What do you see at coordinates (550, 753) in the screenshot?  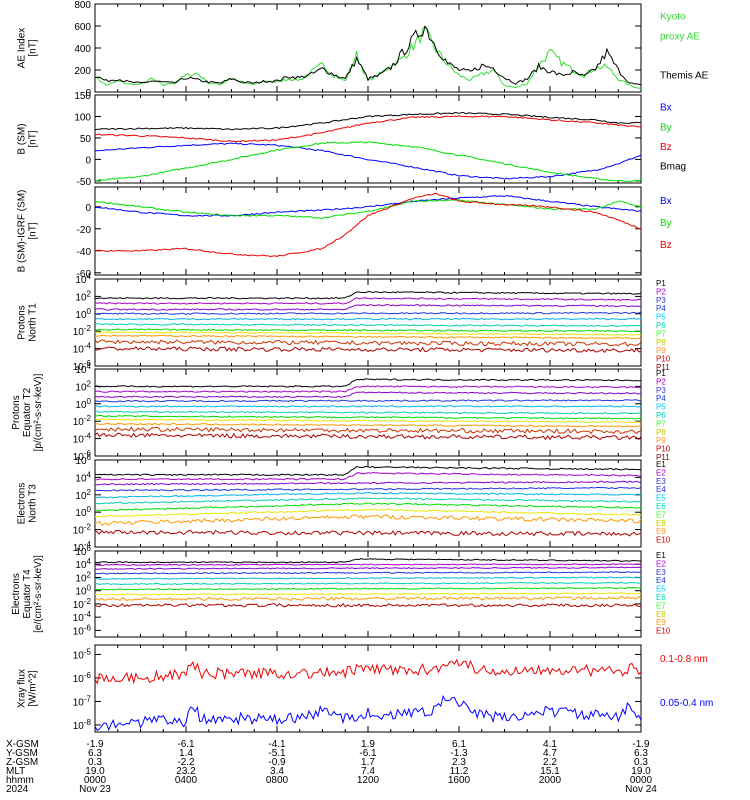 I see `ephemeris-value: 4.7` at bounding box center [550, 753].